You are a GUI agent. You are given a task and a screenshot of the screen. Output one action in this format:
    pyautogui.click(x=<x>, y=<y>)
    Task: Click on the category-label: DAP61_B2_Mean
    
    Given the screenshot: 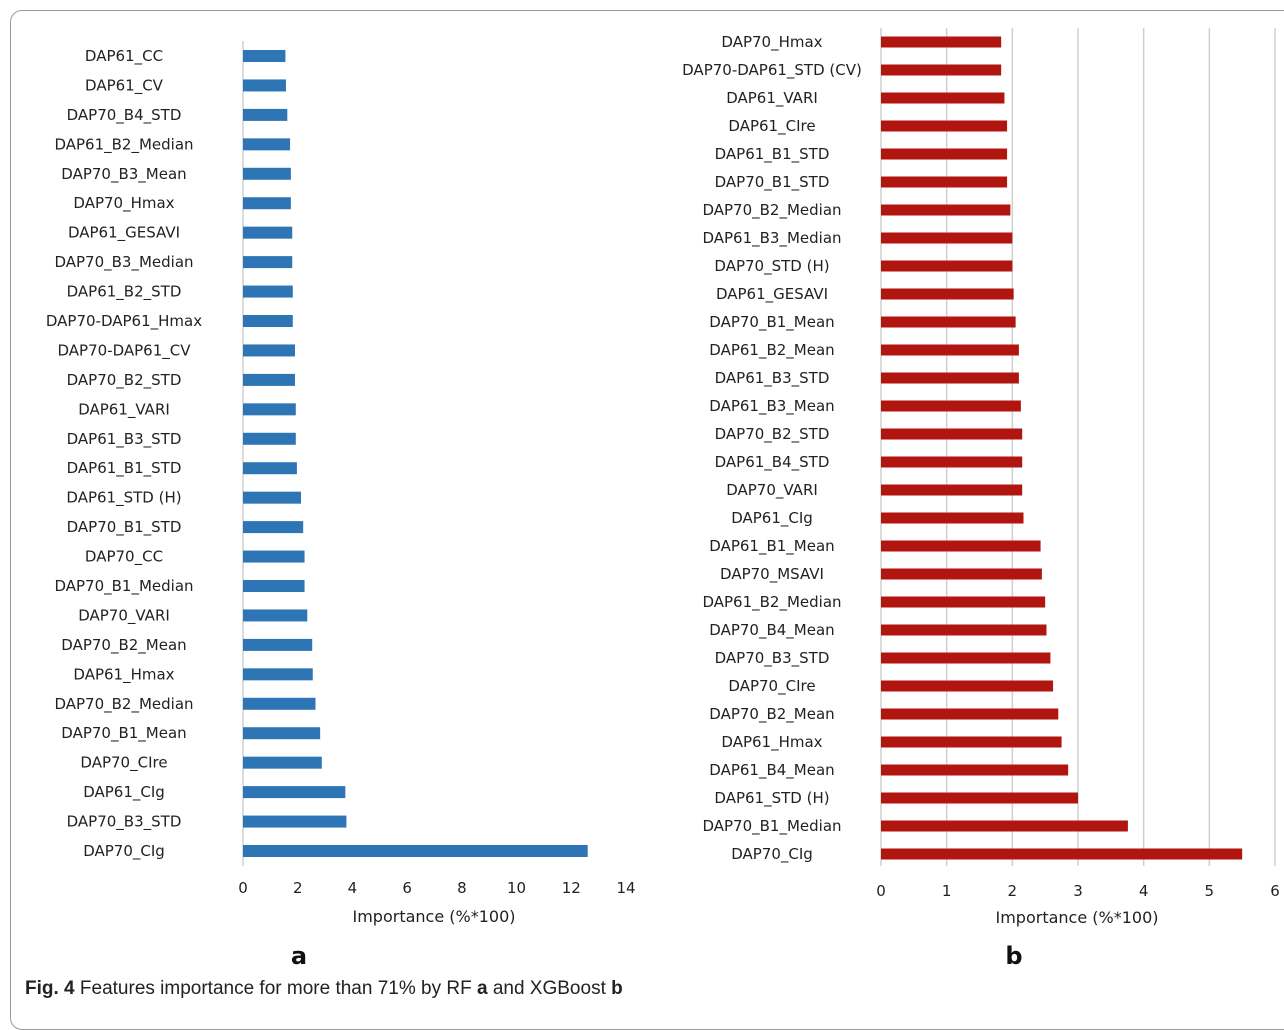 What is the action you would take?
    pyautogui.click(x=771, y=350)
    